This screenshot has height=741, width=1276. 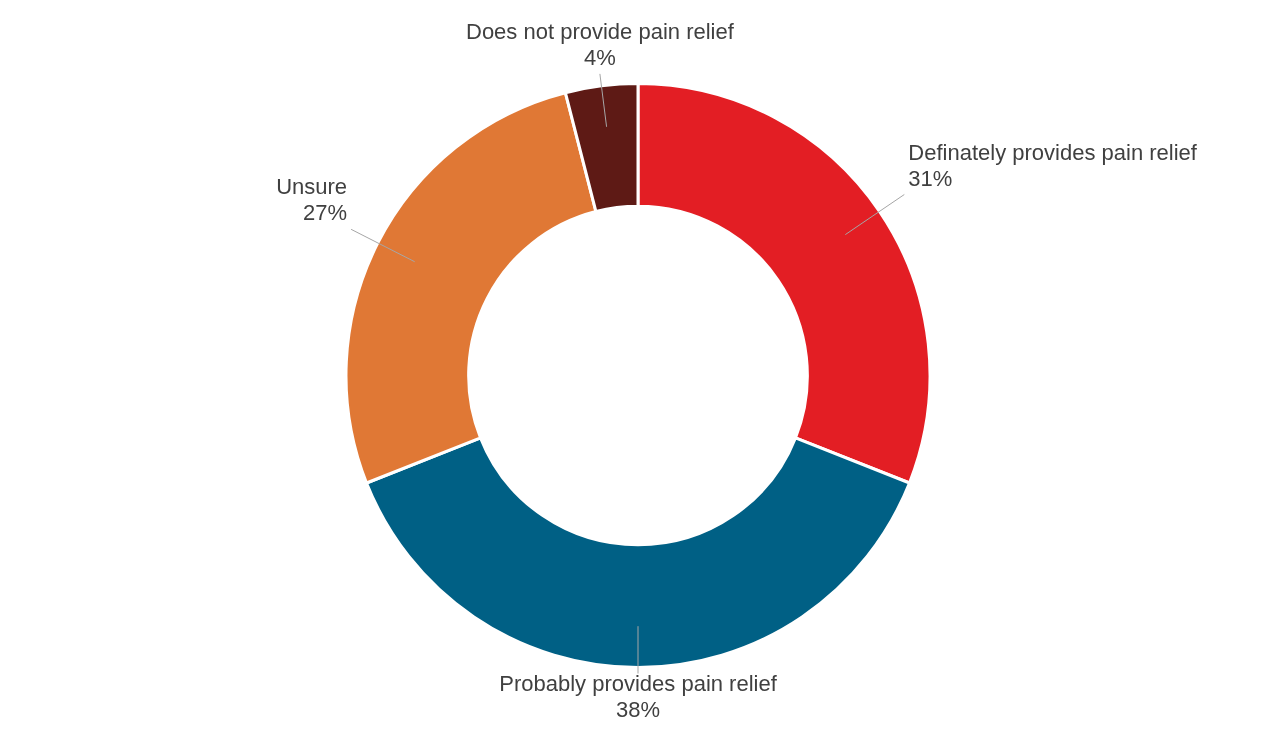 I want to click on data-label: 4%, so click(x=600, y=57).